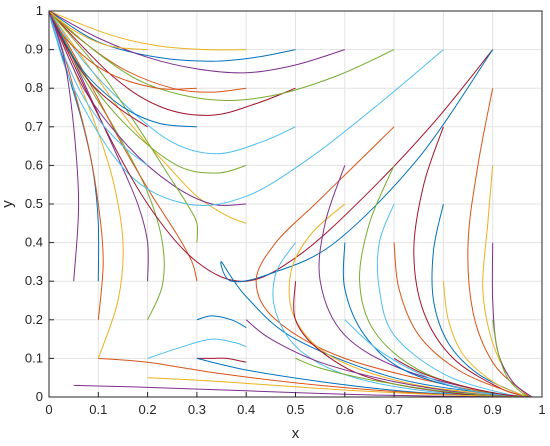 The height and width of the screenshot is (446, 550). What do you see at coordinates (148, 409) in the screenshot?
I see `x-tick-label: 0.2` at bounding box center [148, 409].